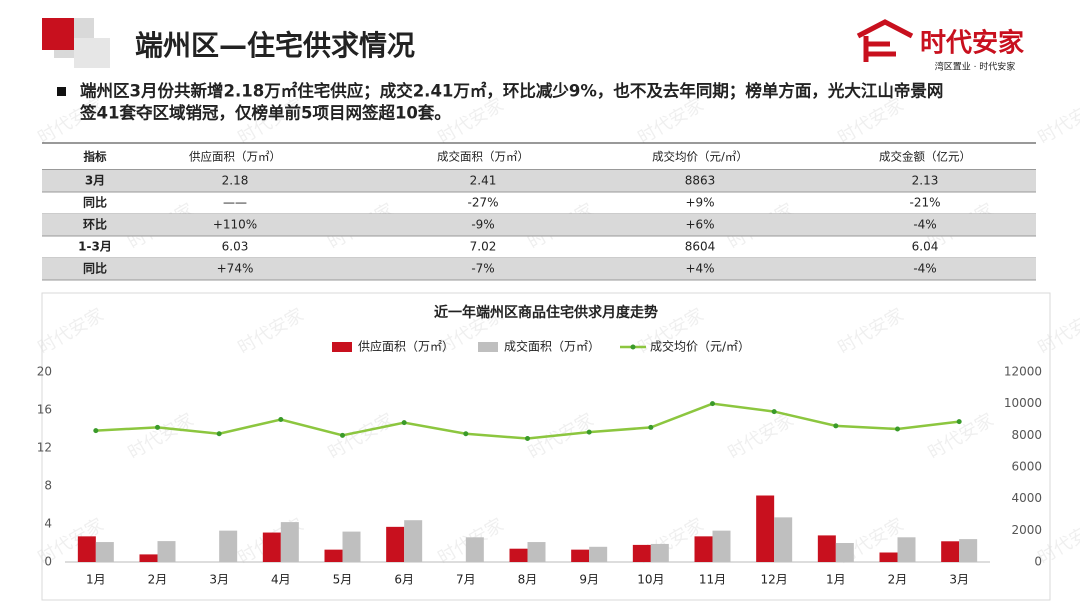  I want to click on table-cell: 6.03, so click(235, 247).